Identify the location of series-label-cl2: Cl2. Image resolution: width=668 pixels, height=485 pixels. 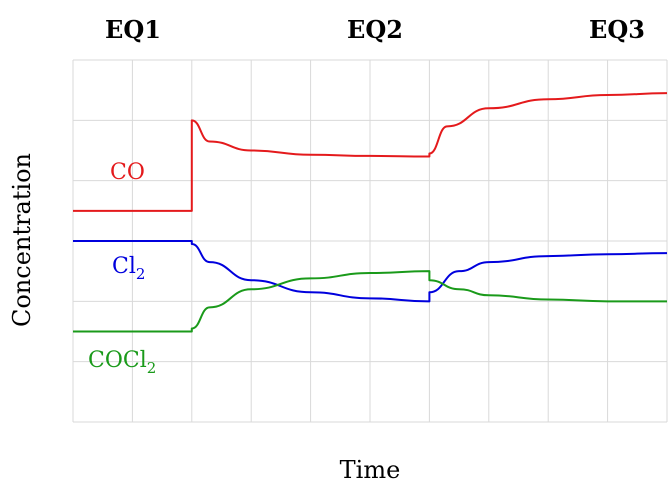
(128, 268).